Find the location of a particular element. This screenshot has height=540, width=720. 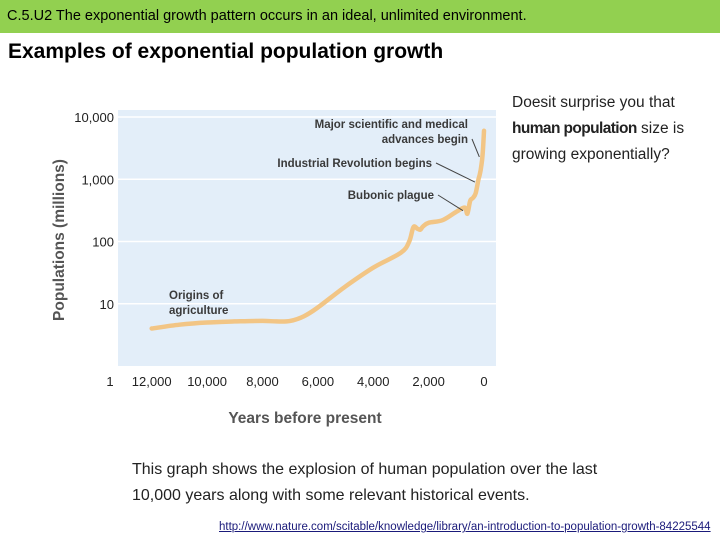

x-axis-label: Years before present is located at coordinates (304, 418).